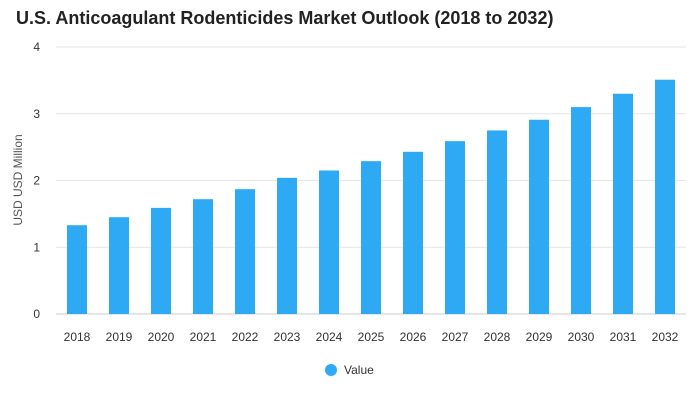  I want to click on y-tick-label: 3, so click(36, 114).